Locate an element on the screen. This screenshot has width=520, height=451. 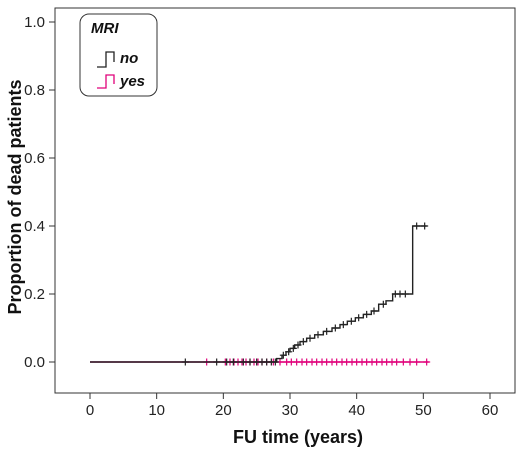
legend-swatch-yes is located at coordinates (106, 81).